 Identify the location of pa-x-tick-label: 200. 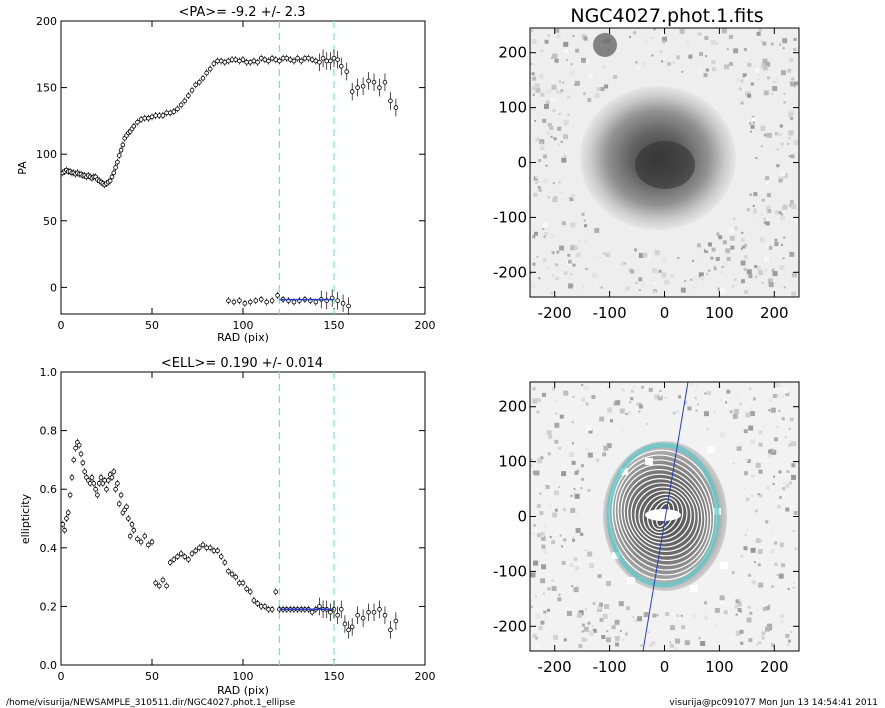
(425, 325).